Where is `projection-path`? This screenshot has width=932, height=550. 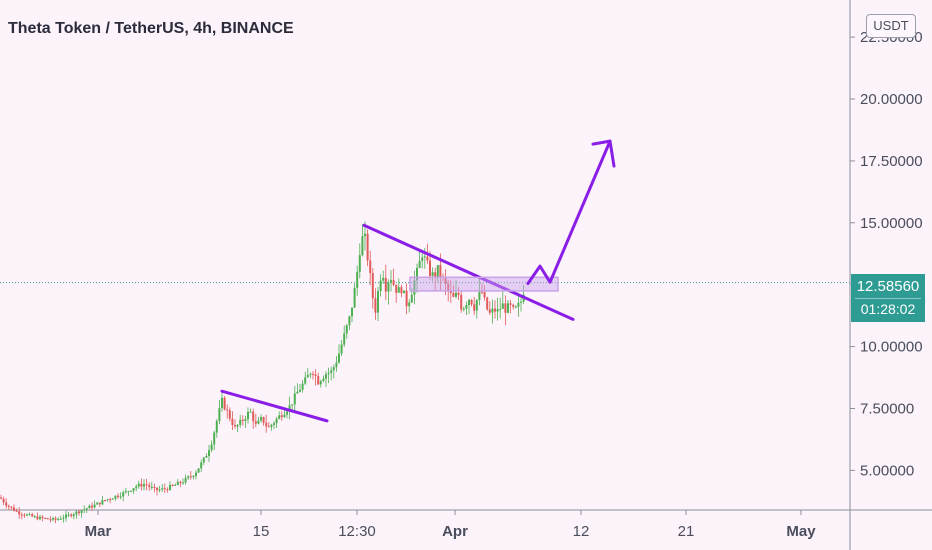 projection-path is located at coordinates (569, 212).